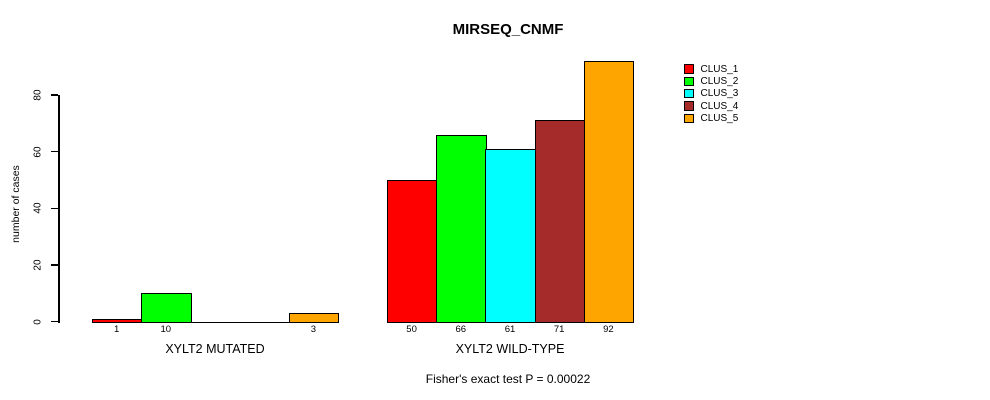 This screenshot has width=990, height=400. I want to click on bar-value-label: 10, so click(166, 329).